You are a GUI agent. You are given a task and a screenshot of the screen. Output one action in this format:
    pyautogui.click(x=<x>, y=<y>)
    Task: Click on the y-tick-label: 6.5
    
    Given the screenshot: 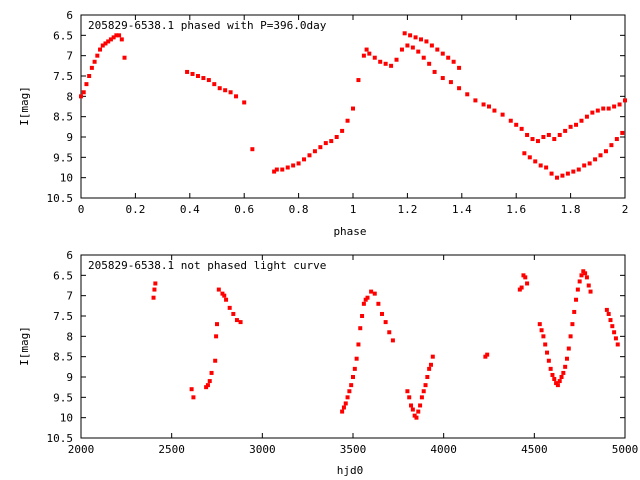 What is the action you would take?
    pyautogui.click(x=63, y=35)
    